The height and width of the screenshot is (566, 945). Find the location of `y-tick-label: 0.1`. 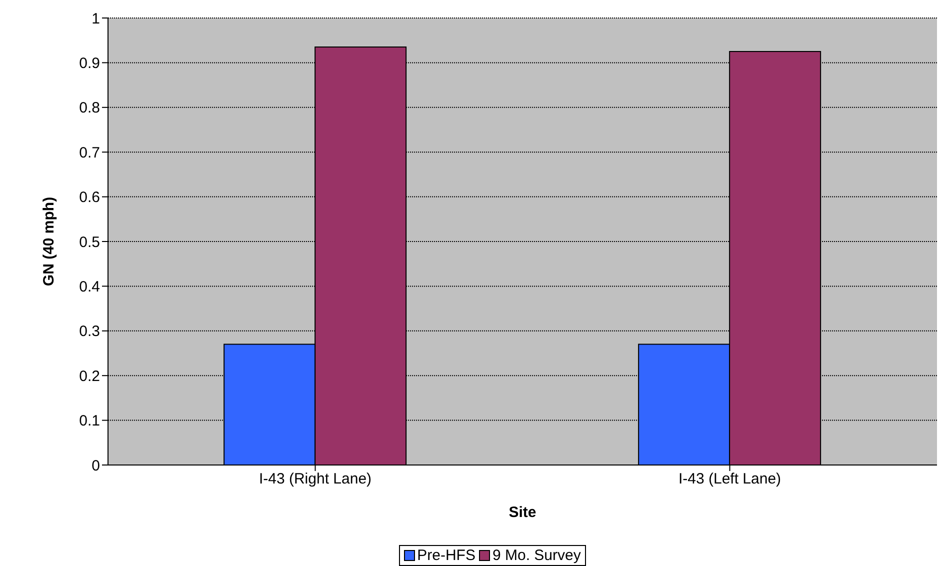

y-tick-label: 0.1 is located at coordinates (89, 421).